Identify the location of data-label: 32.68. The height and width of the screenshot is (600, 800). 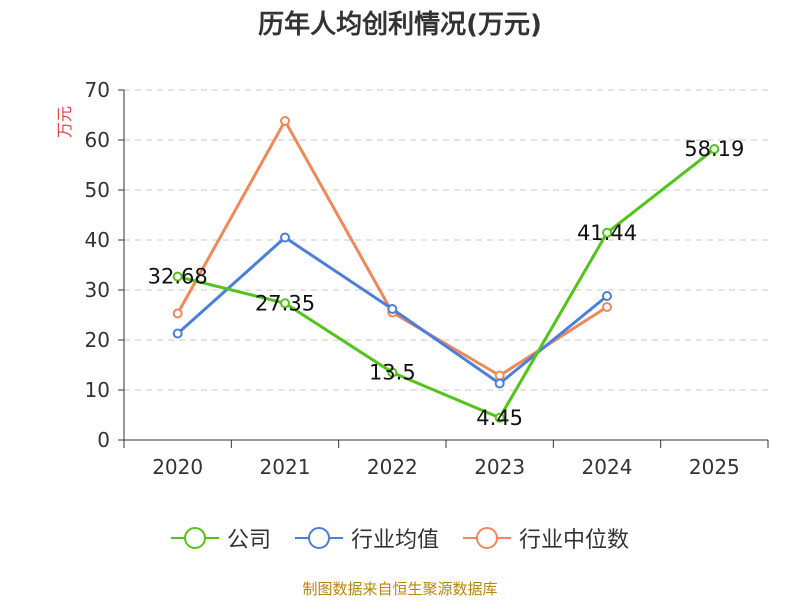
(178, 277).